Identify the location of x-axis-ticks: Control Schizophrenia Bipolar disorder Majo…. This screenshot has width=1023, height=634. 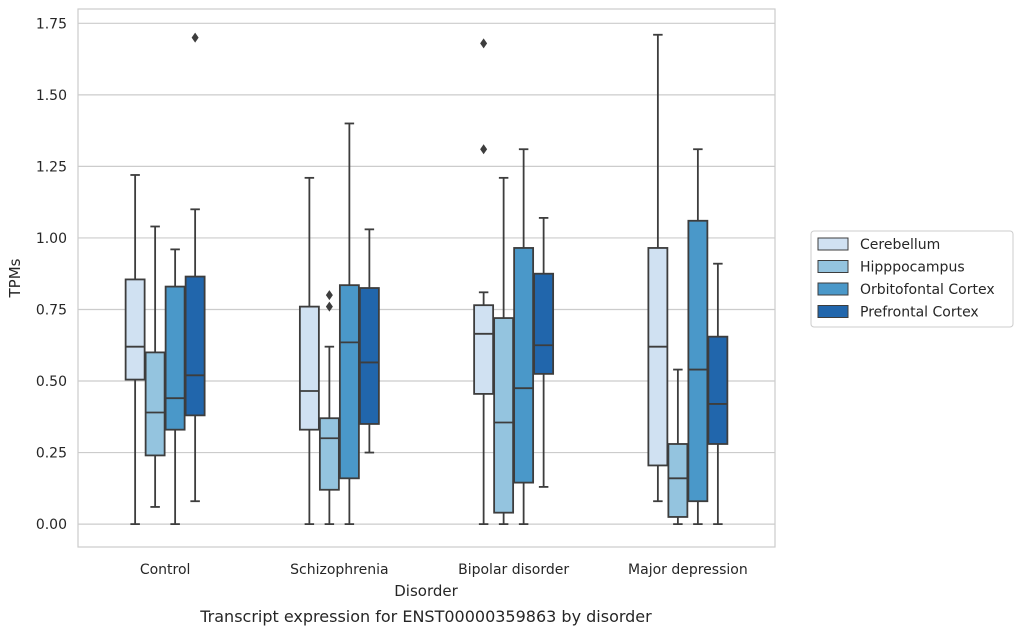
(444, 570).